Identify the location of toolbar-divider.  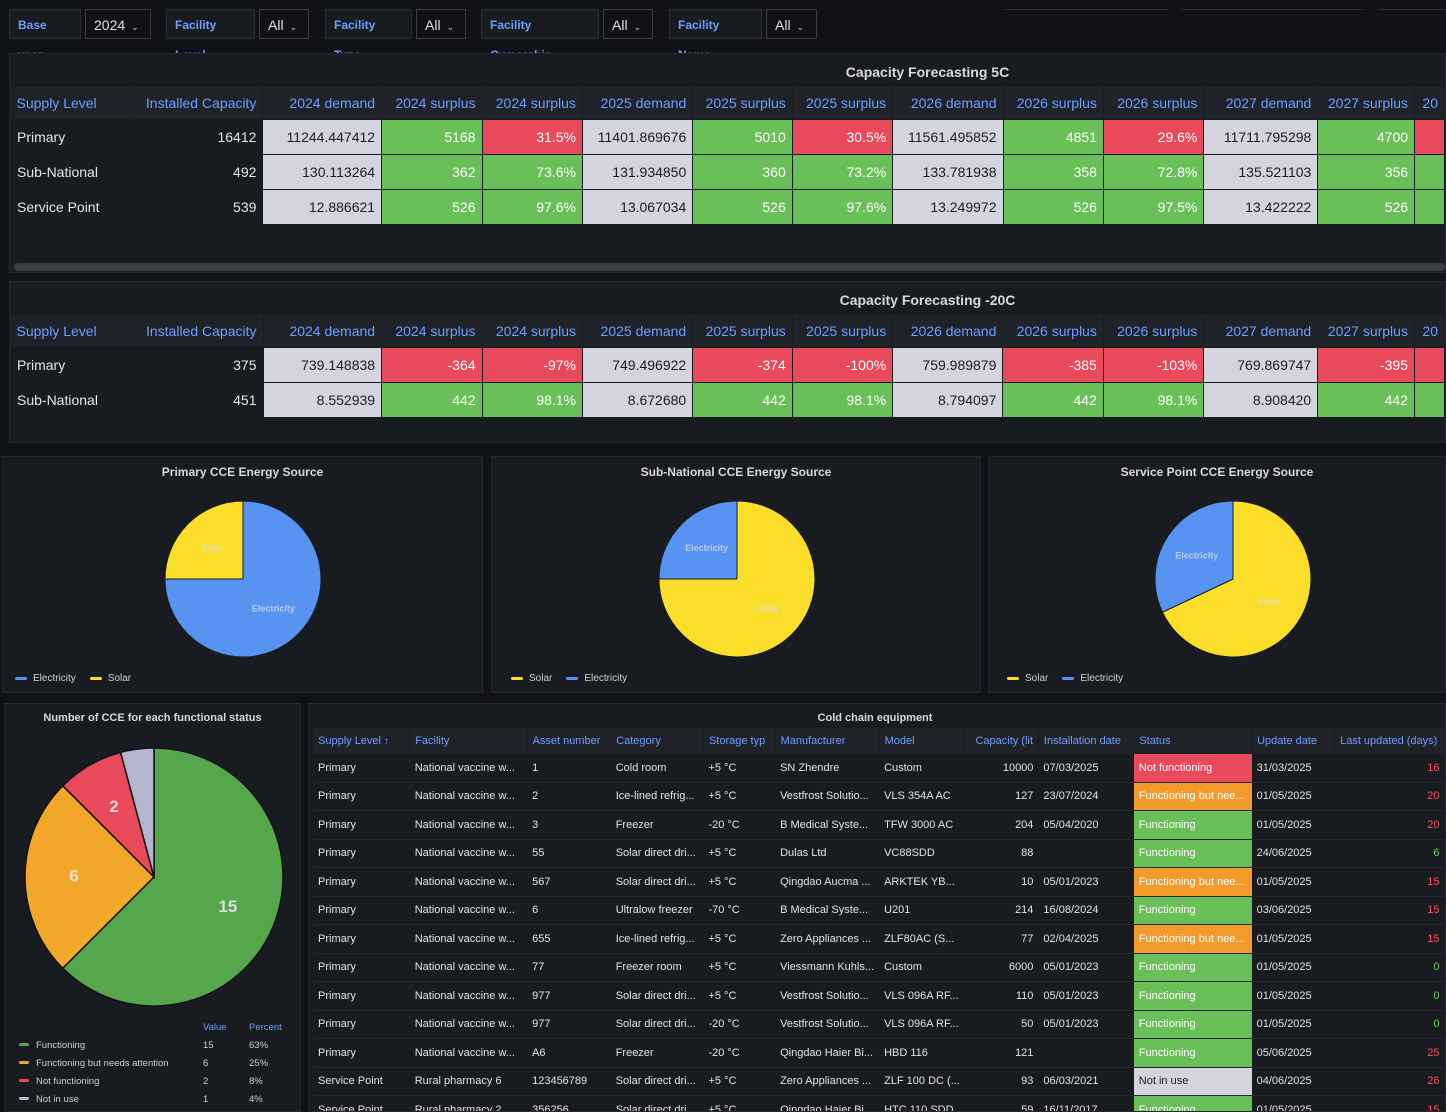
(1273, 9).